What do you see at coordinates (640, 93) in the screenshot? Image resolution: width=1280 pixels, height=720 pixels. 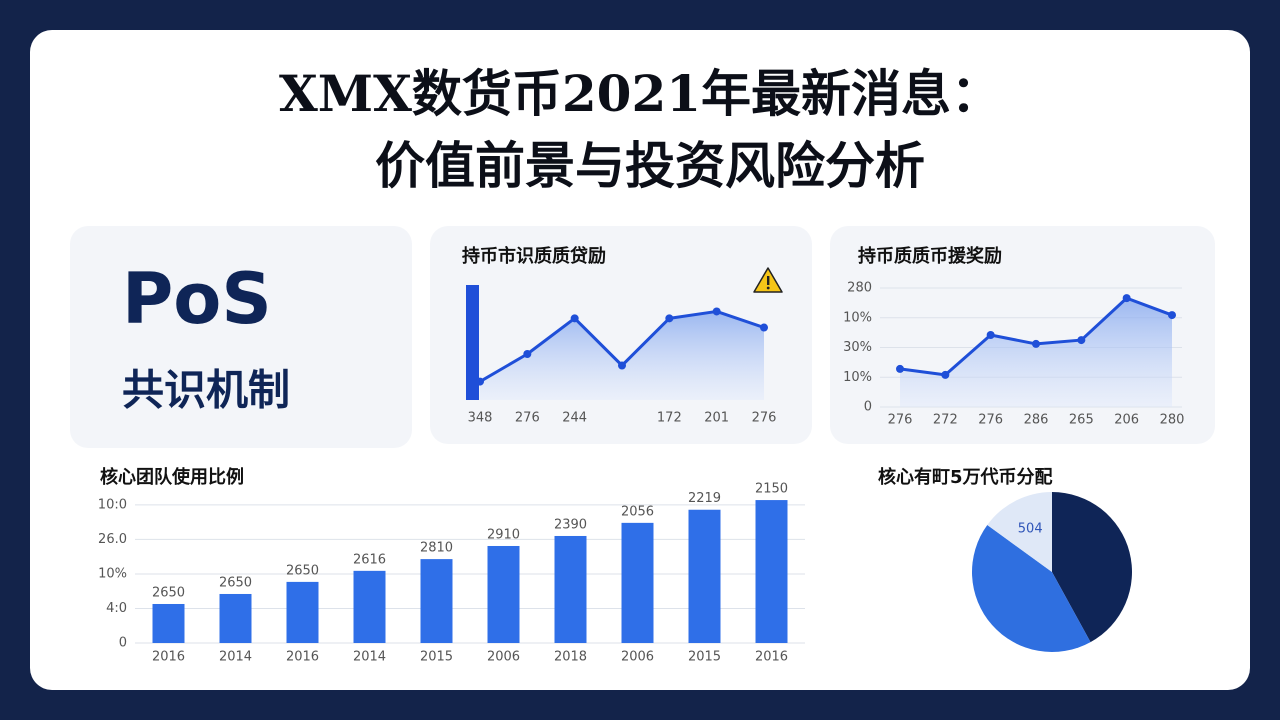 I see `title-line: XMX数货币2021年最新消息：` at bounding box center [640, 93].